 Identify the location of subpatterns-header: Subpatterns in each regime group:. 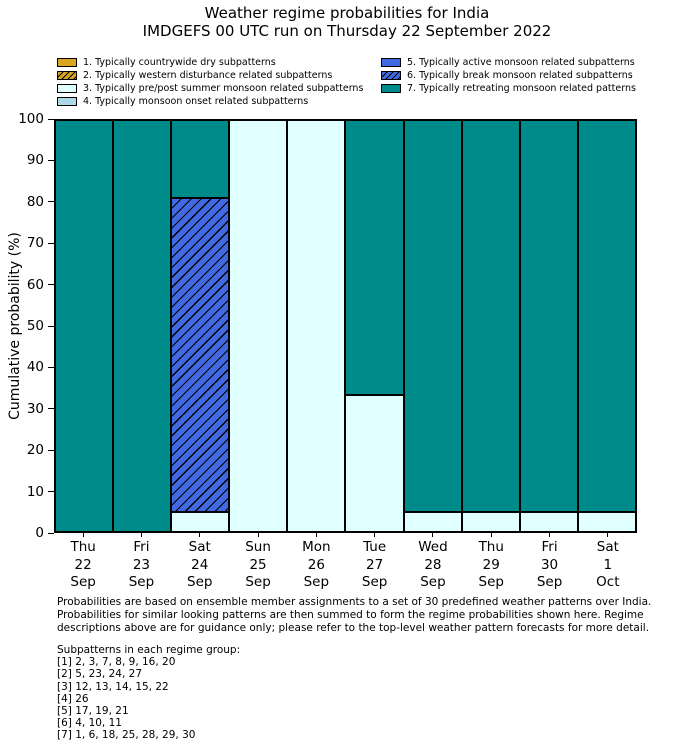
(149, 650).